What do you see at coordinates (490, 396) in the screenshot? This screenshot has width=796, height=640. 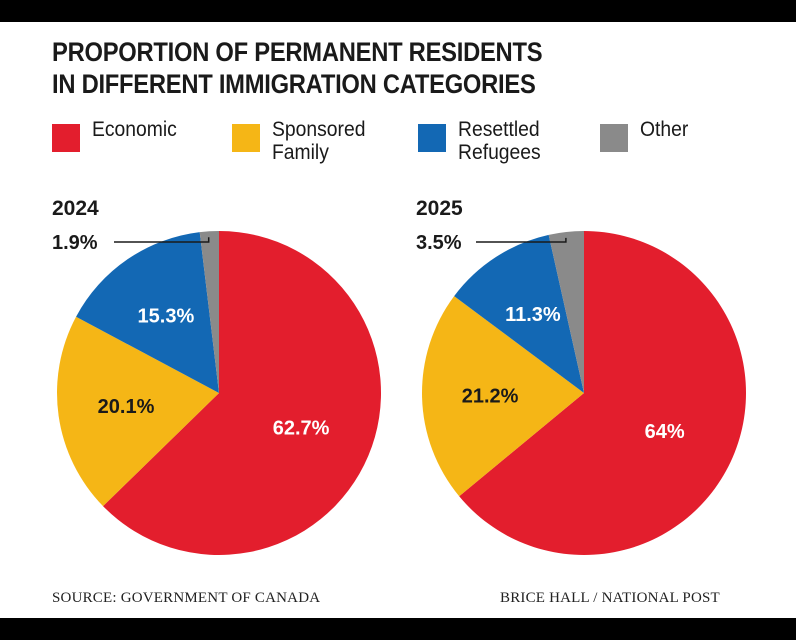 I see `pie-2025-label-sponsored-family: 21.2%` at bounding box center [490, 396].